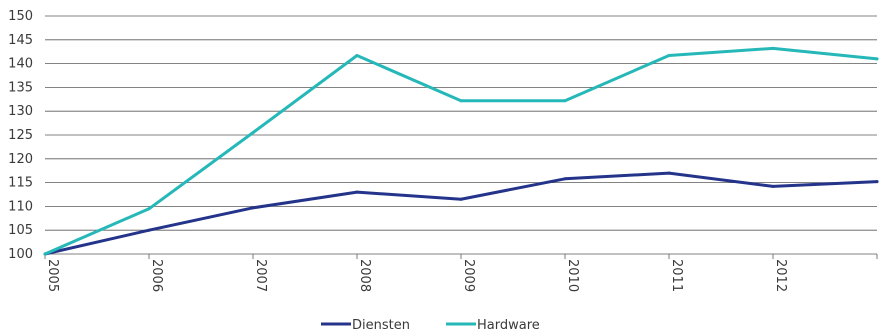 The height and width of the screenshot is (335, 881). Describe the element at coordinates (20, 206) in the screenshot. I see `y-tick-label: 110` at that location.